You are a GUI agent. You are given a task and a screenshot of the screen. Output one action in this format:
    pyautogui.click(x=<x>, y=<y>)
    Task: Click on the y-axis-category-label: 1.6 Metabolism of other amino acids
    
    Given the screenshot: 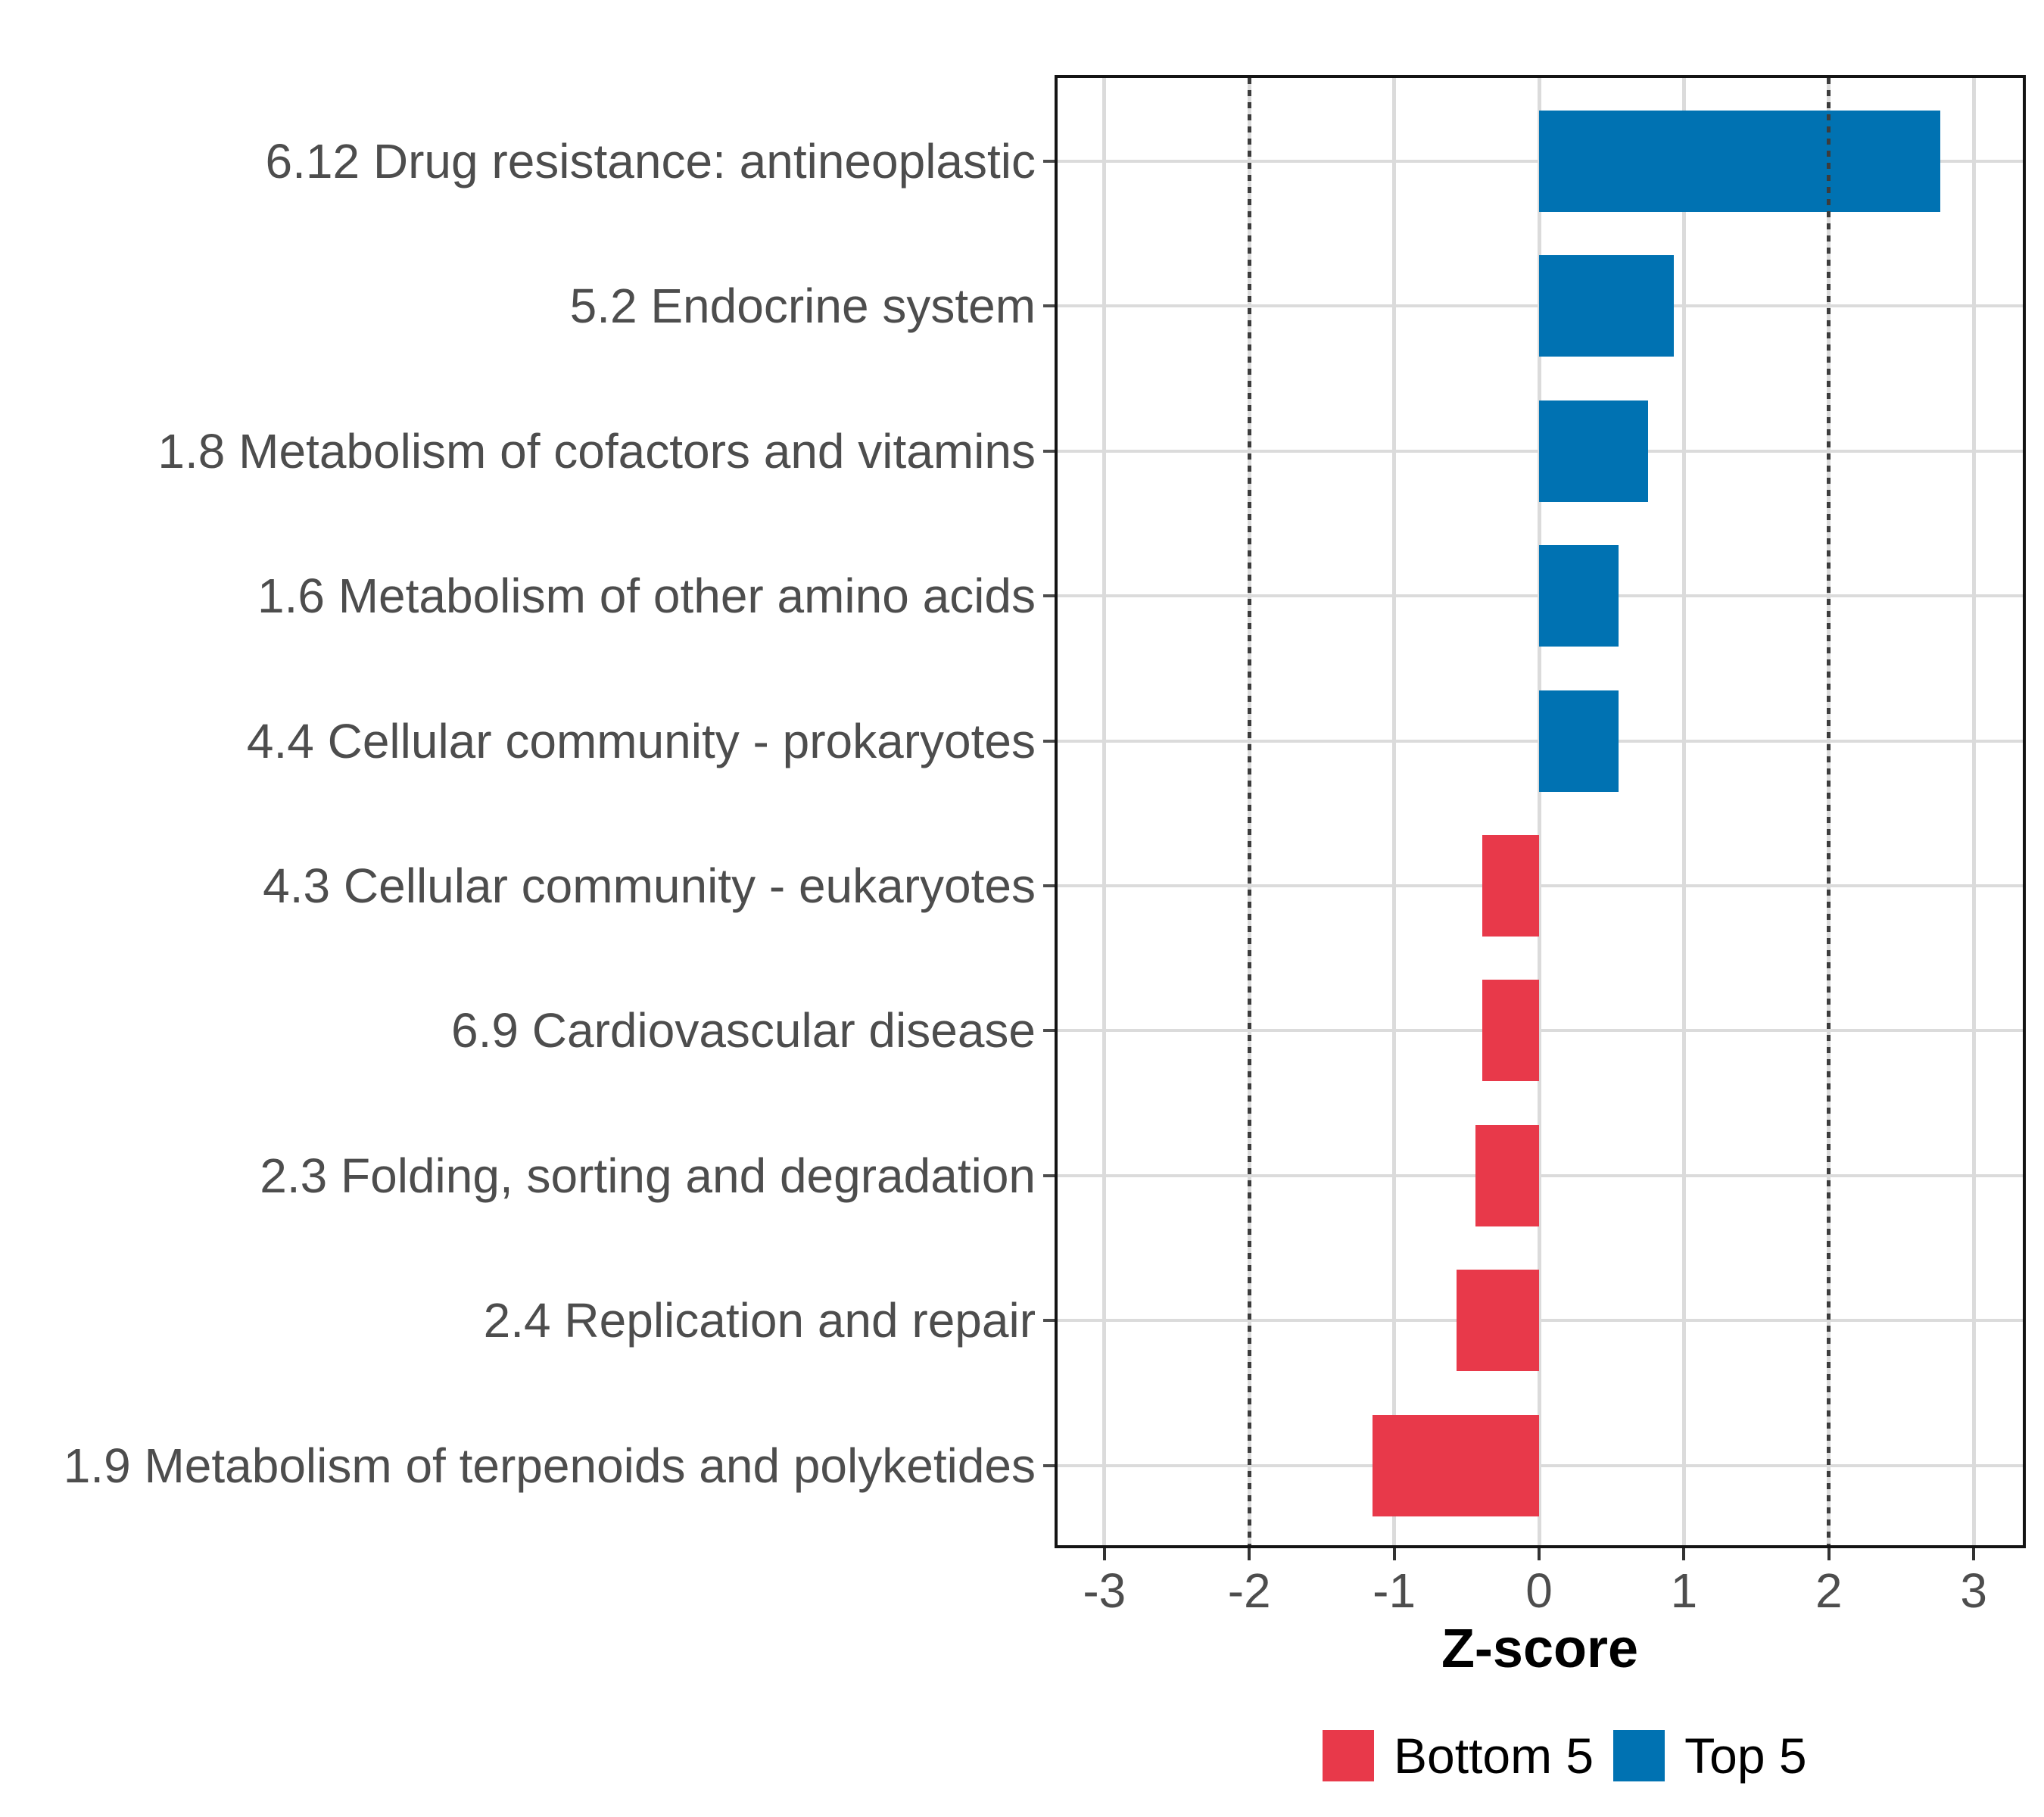 What is the action you would take?
    pyautogui.click(x=646, y=596)
    